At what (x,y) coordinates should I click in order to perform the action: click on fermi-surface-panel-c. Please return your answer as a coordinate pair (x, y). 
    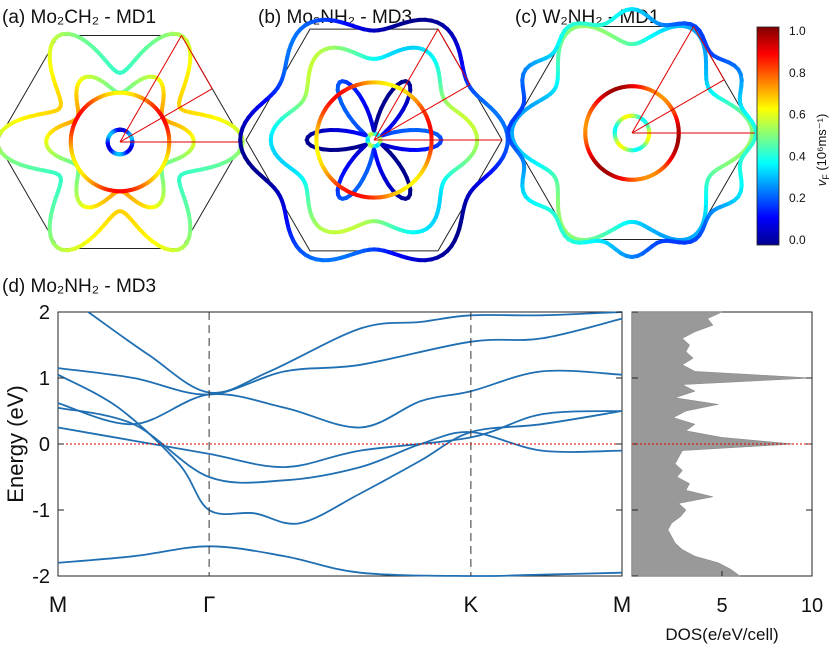
    Looking at the image, I should click on (632, 133).